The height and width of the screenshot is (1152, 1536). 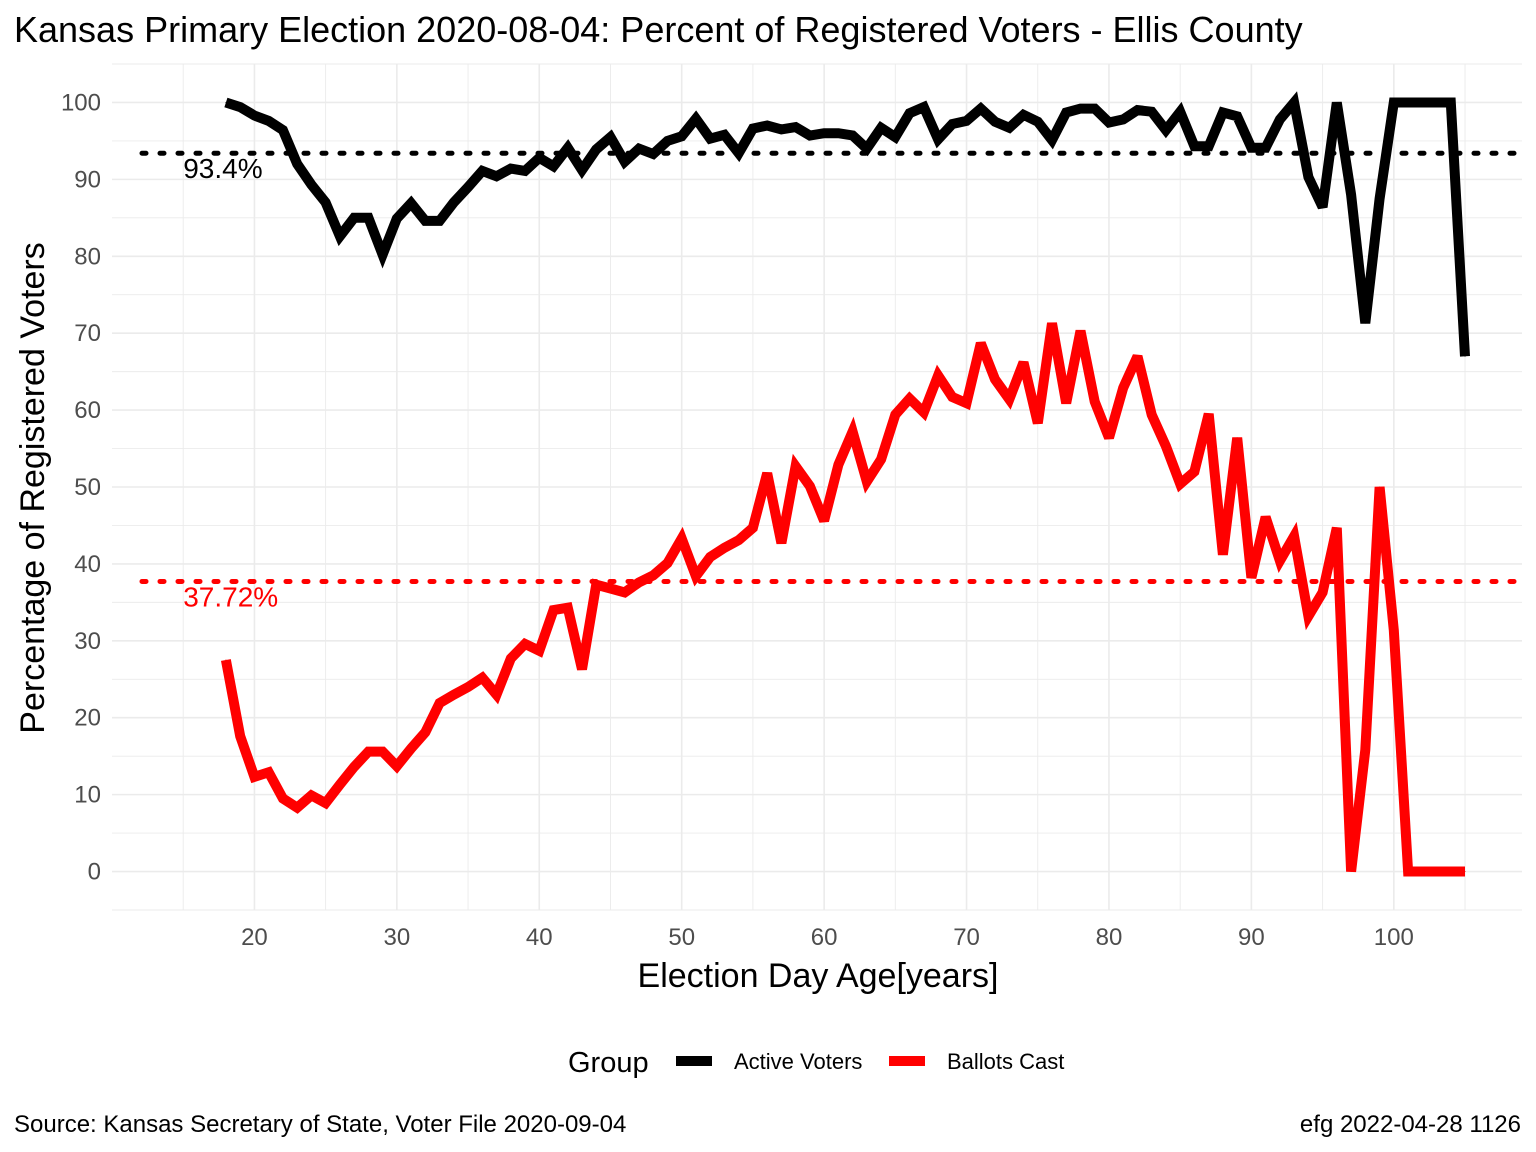 What do you see at coordinates (87, 179) in the screenshot?
I see `y-tick-label: 90` at bounding box center [87, 179].